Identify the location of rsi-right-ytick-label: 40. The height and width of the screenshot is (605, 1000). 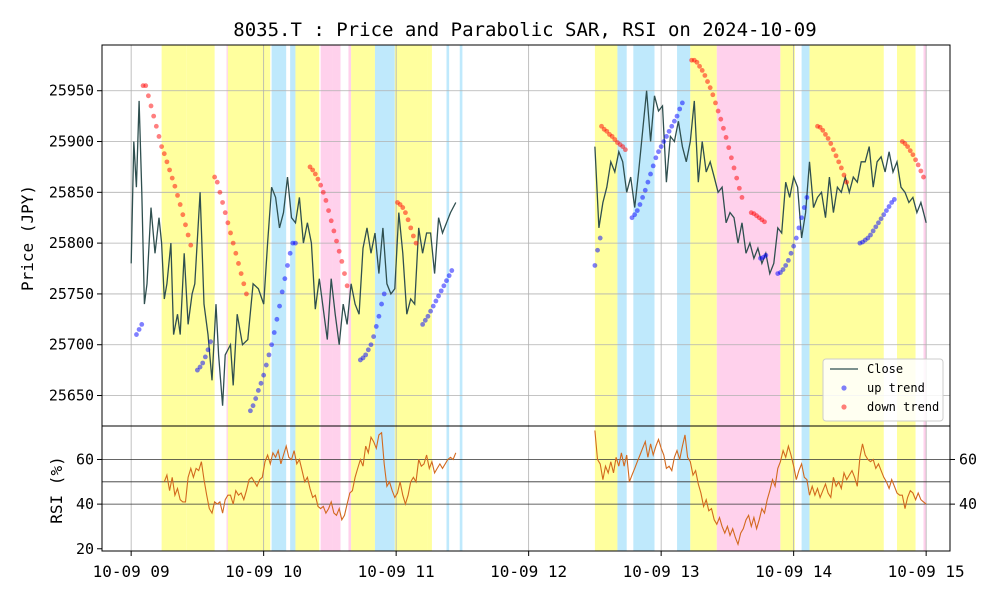
(968, 504).